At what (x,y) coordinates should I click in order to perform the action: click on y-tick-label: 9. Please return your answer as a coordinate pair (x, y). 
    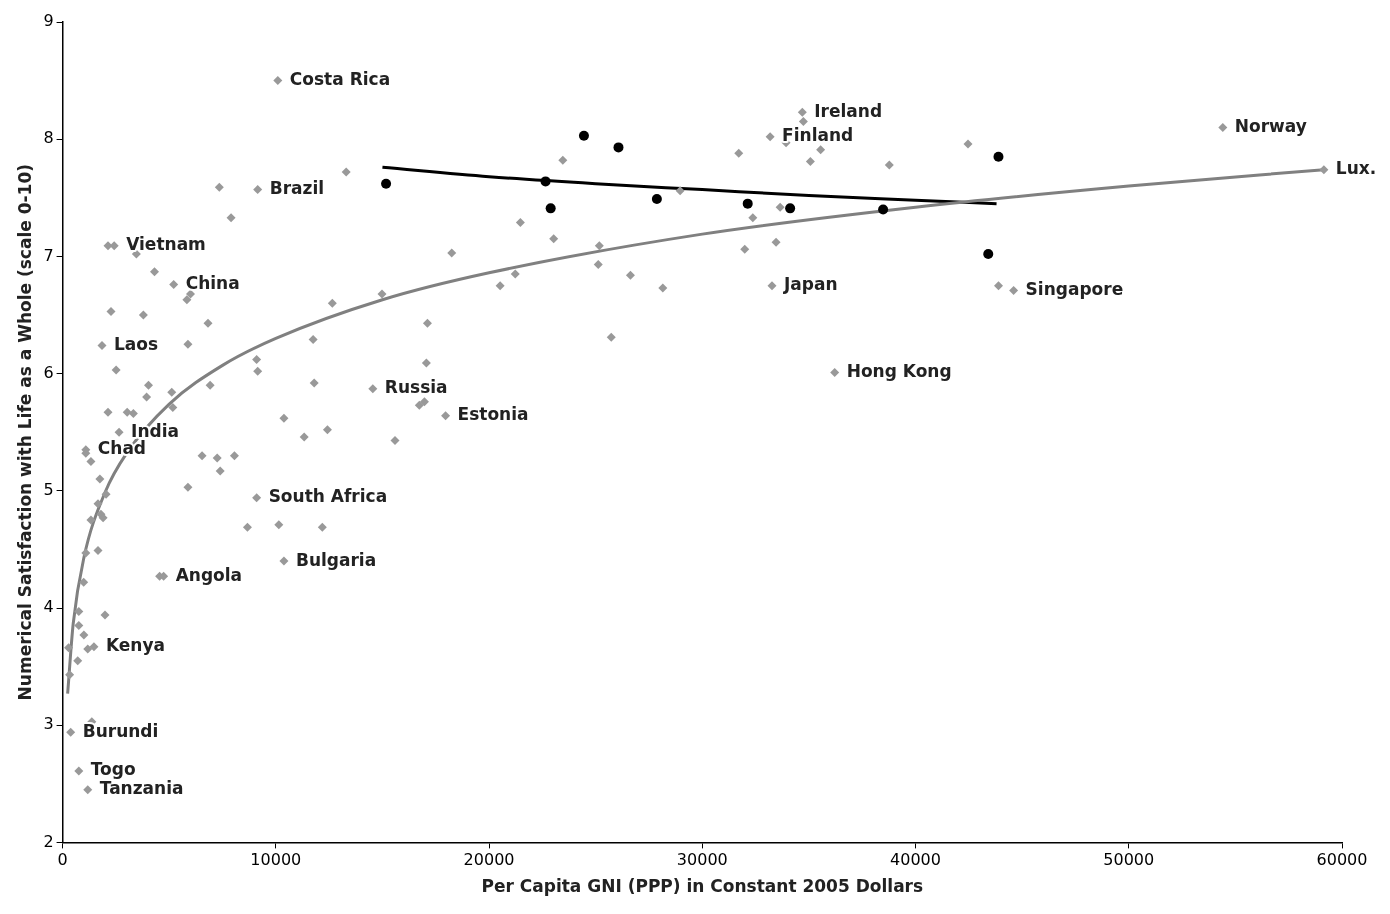
    Looking at the image, I should click on (48, 21).